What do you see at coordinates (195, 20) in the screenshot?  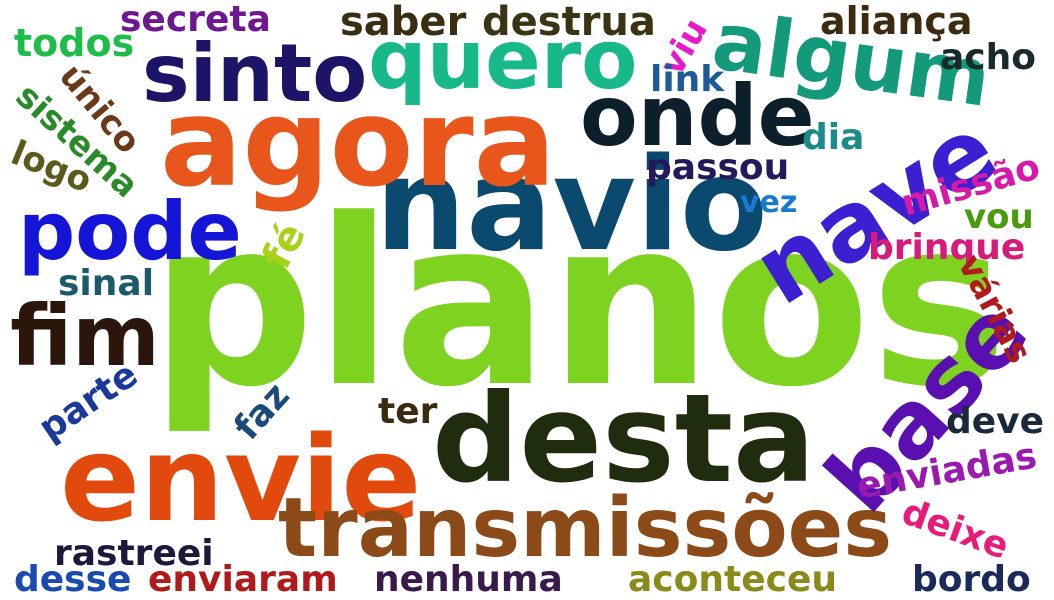 I see `word-secreta: secreta` at bounding box center [195, 20].